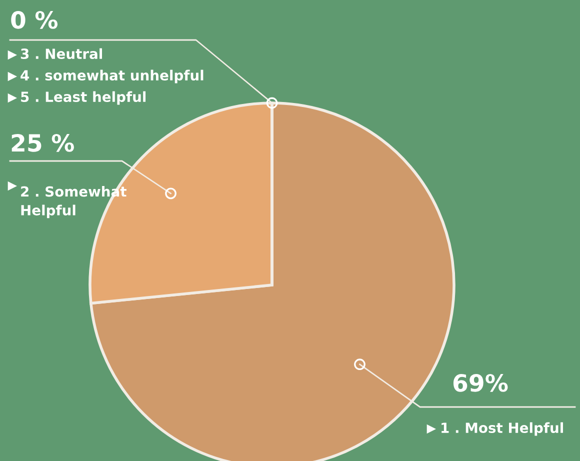 This screenshot has width=580, height=461. What do you see at coordinates (43, 143) in the screenshot?
I see `data-label: 25 %` at bounding box center [43, 143].